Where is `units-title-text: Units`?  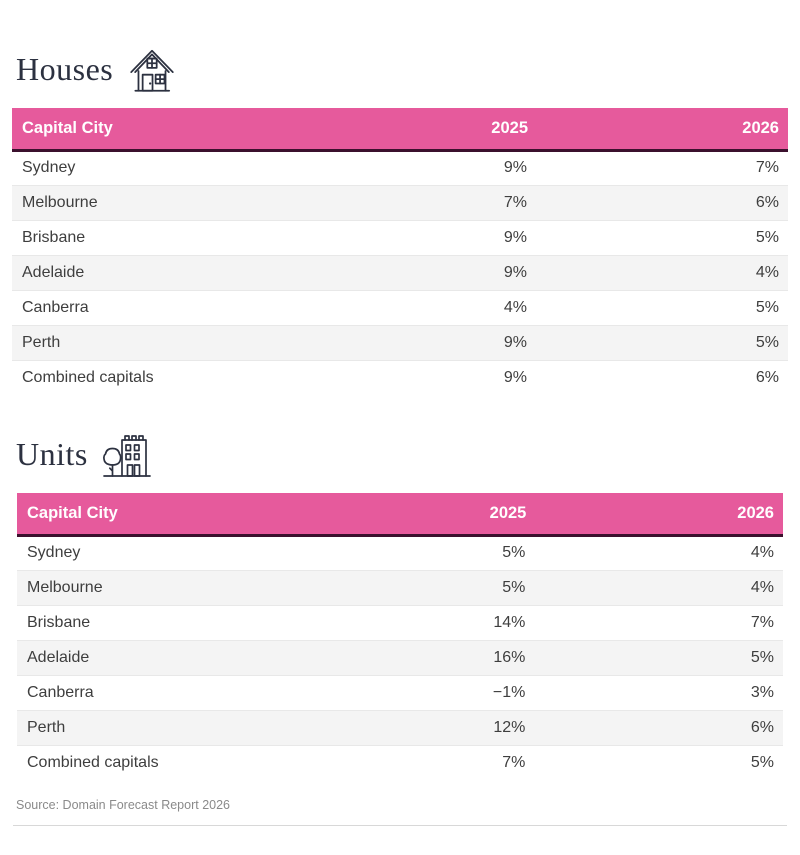
units-title-text: Units is located at coordinates (52, 453).